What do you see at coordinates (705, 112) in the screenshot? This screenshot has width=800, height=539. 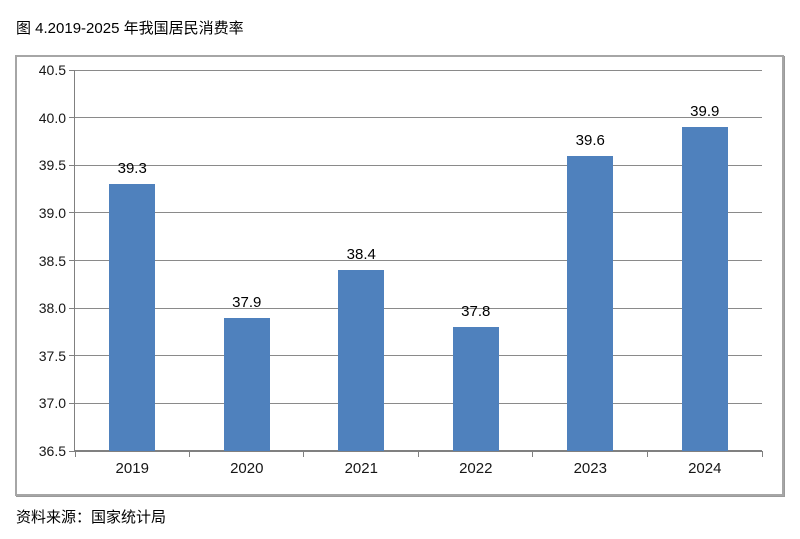 I see `bar-value-label: 39.9` at bounding box center [705, 112].